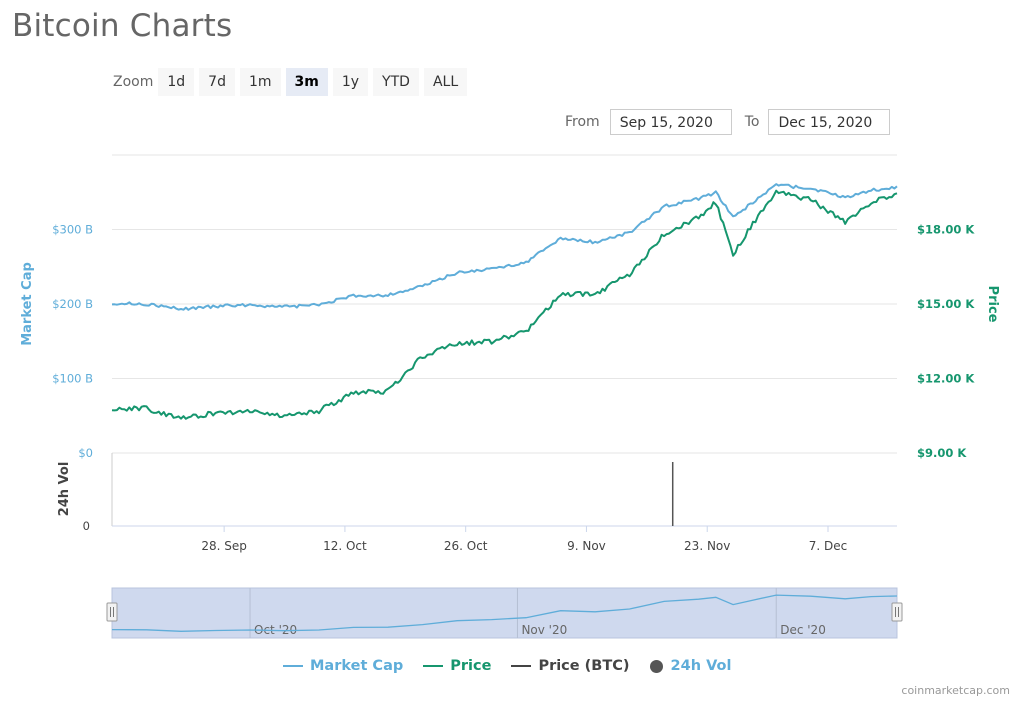 This screenshot has width=1024, height=704. What do you see at coordinates (350, 82) in the screenshot?
I see `zoom-1y-button: 1y` at bounding box center [350, 82].